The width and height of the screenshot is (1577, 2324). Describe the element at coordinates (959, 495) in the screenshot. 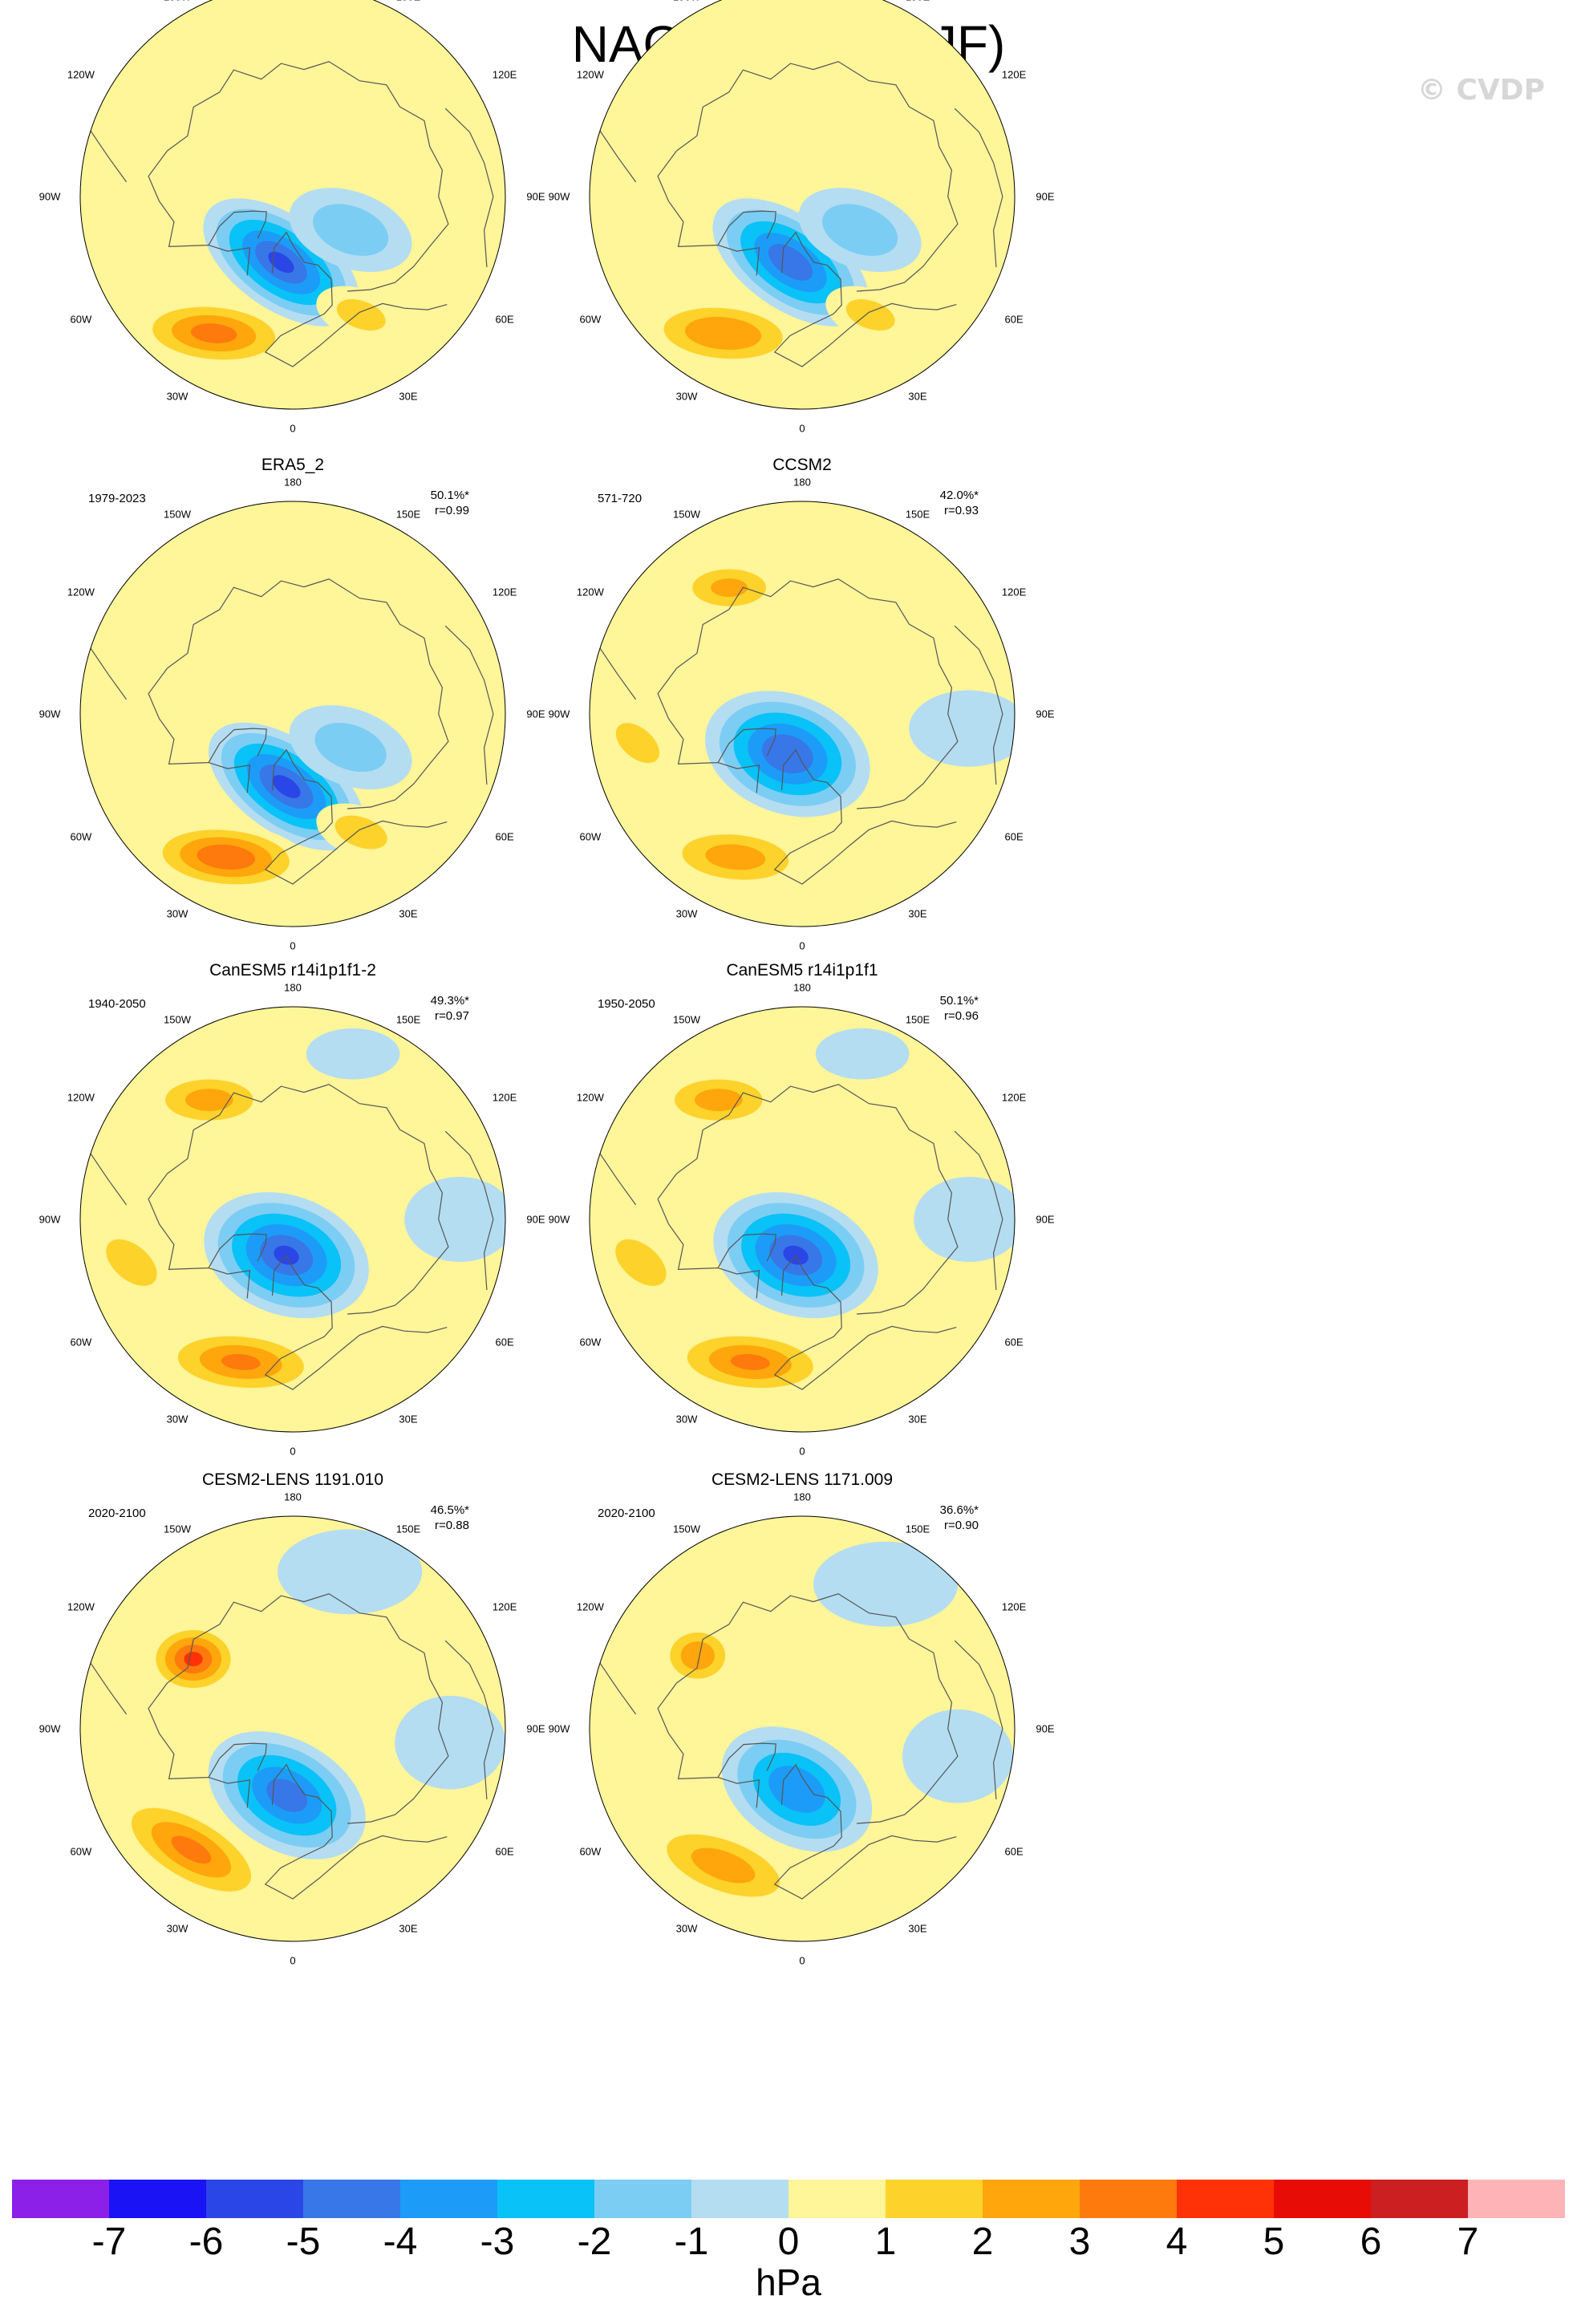

I see `variance-explained: 42.0%*` at that location.